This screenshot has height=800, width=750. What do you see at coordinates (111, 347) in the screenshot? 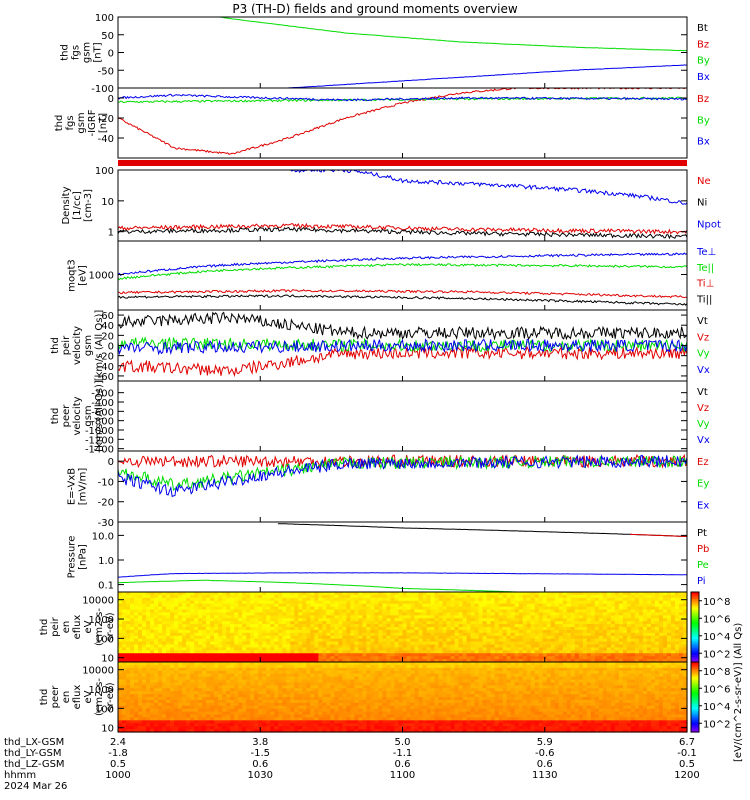
I see `y-tick-label: 0` at bounding box center [111, 347].